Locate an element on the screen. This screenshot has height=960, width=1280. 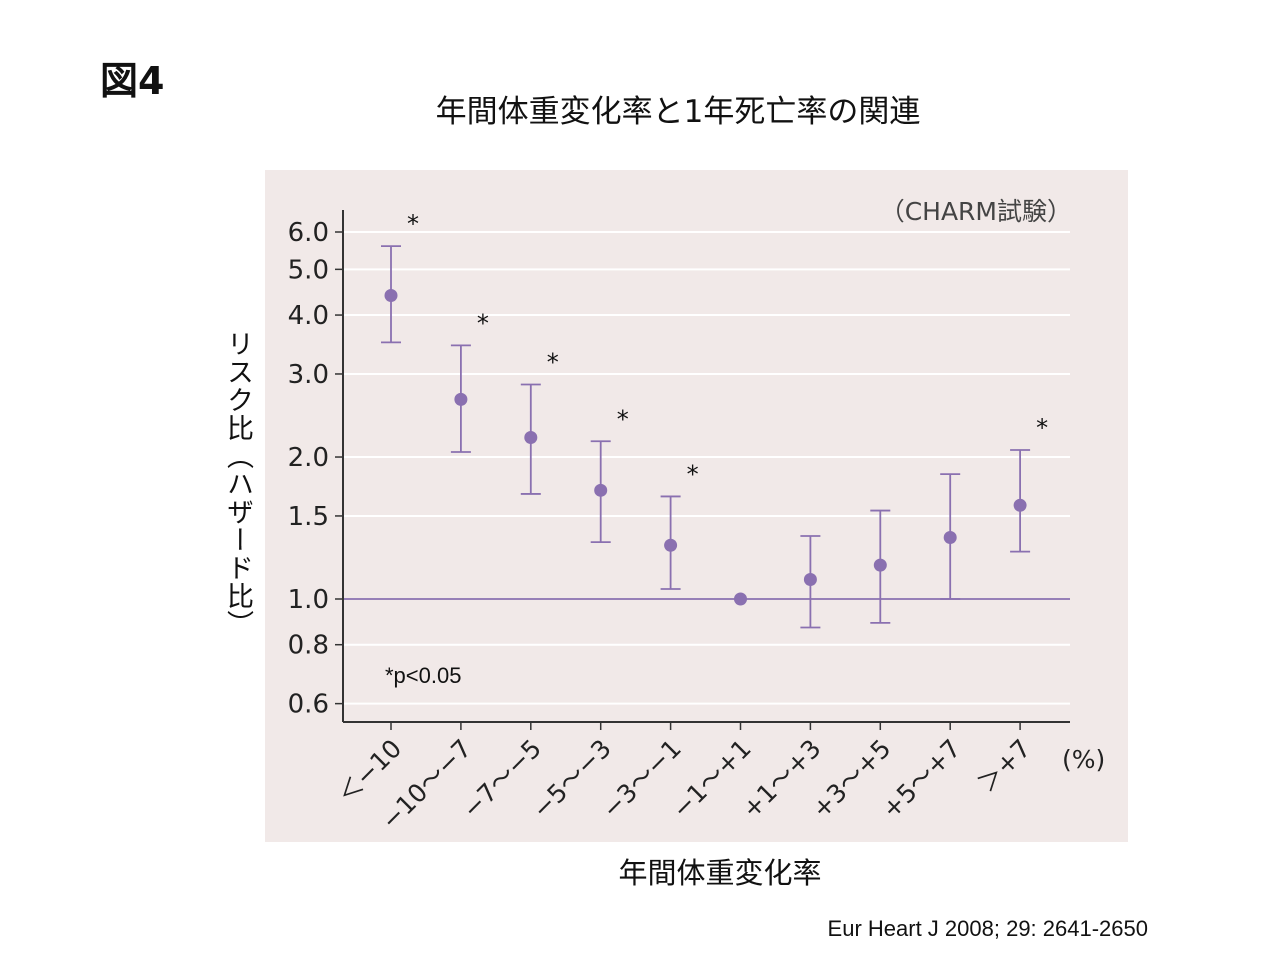
y-axis-label: リスク比（ハザード比） is located at coordinates (237, 484).